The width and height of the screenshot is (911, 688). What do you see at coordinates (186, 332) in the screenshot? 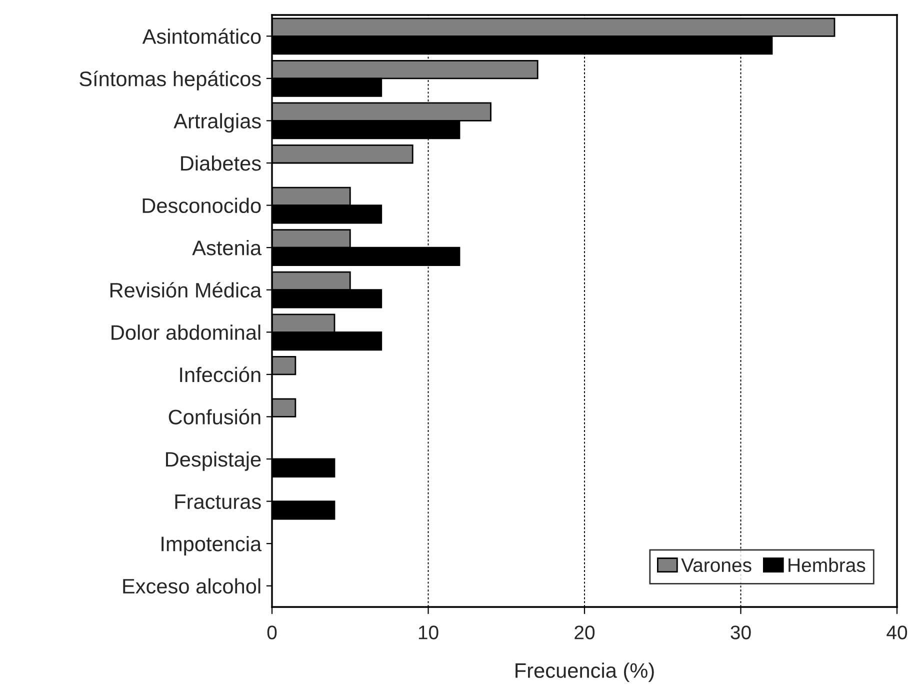
I see `y-tick-label: Dolor abdominal` at bounding box center [186, 332].